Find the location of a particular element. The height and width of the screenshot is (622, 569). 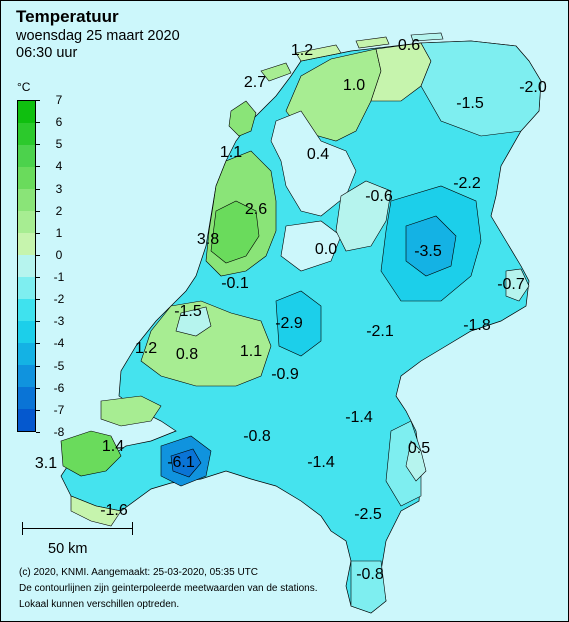

zone-flevoland is located at coordinates (363, 216).